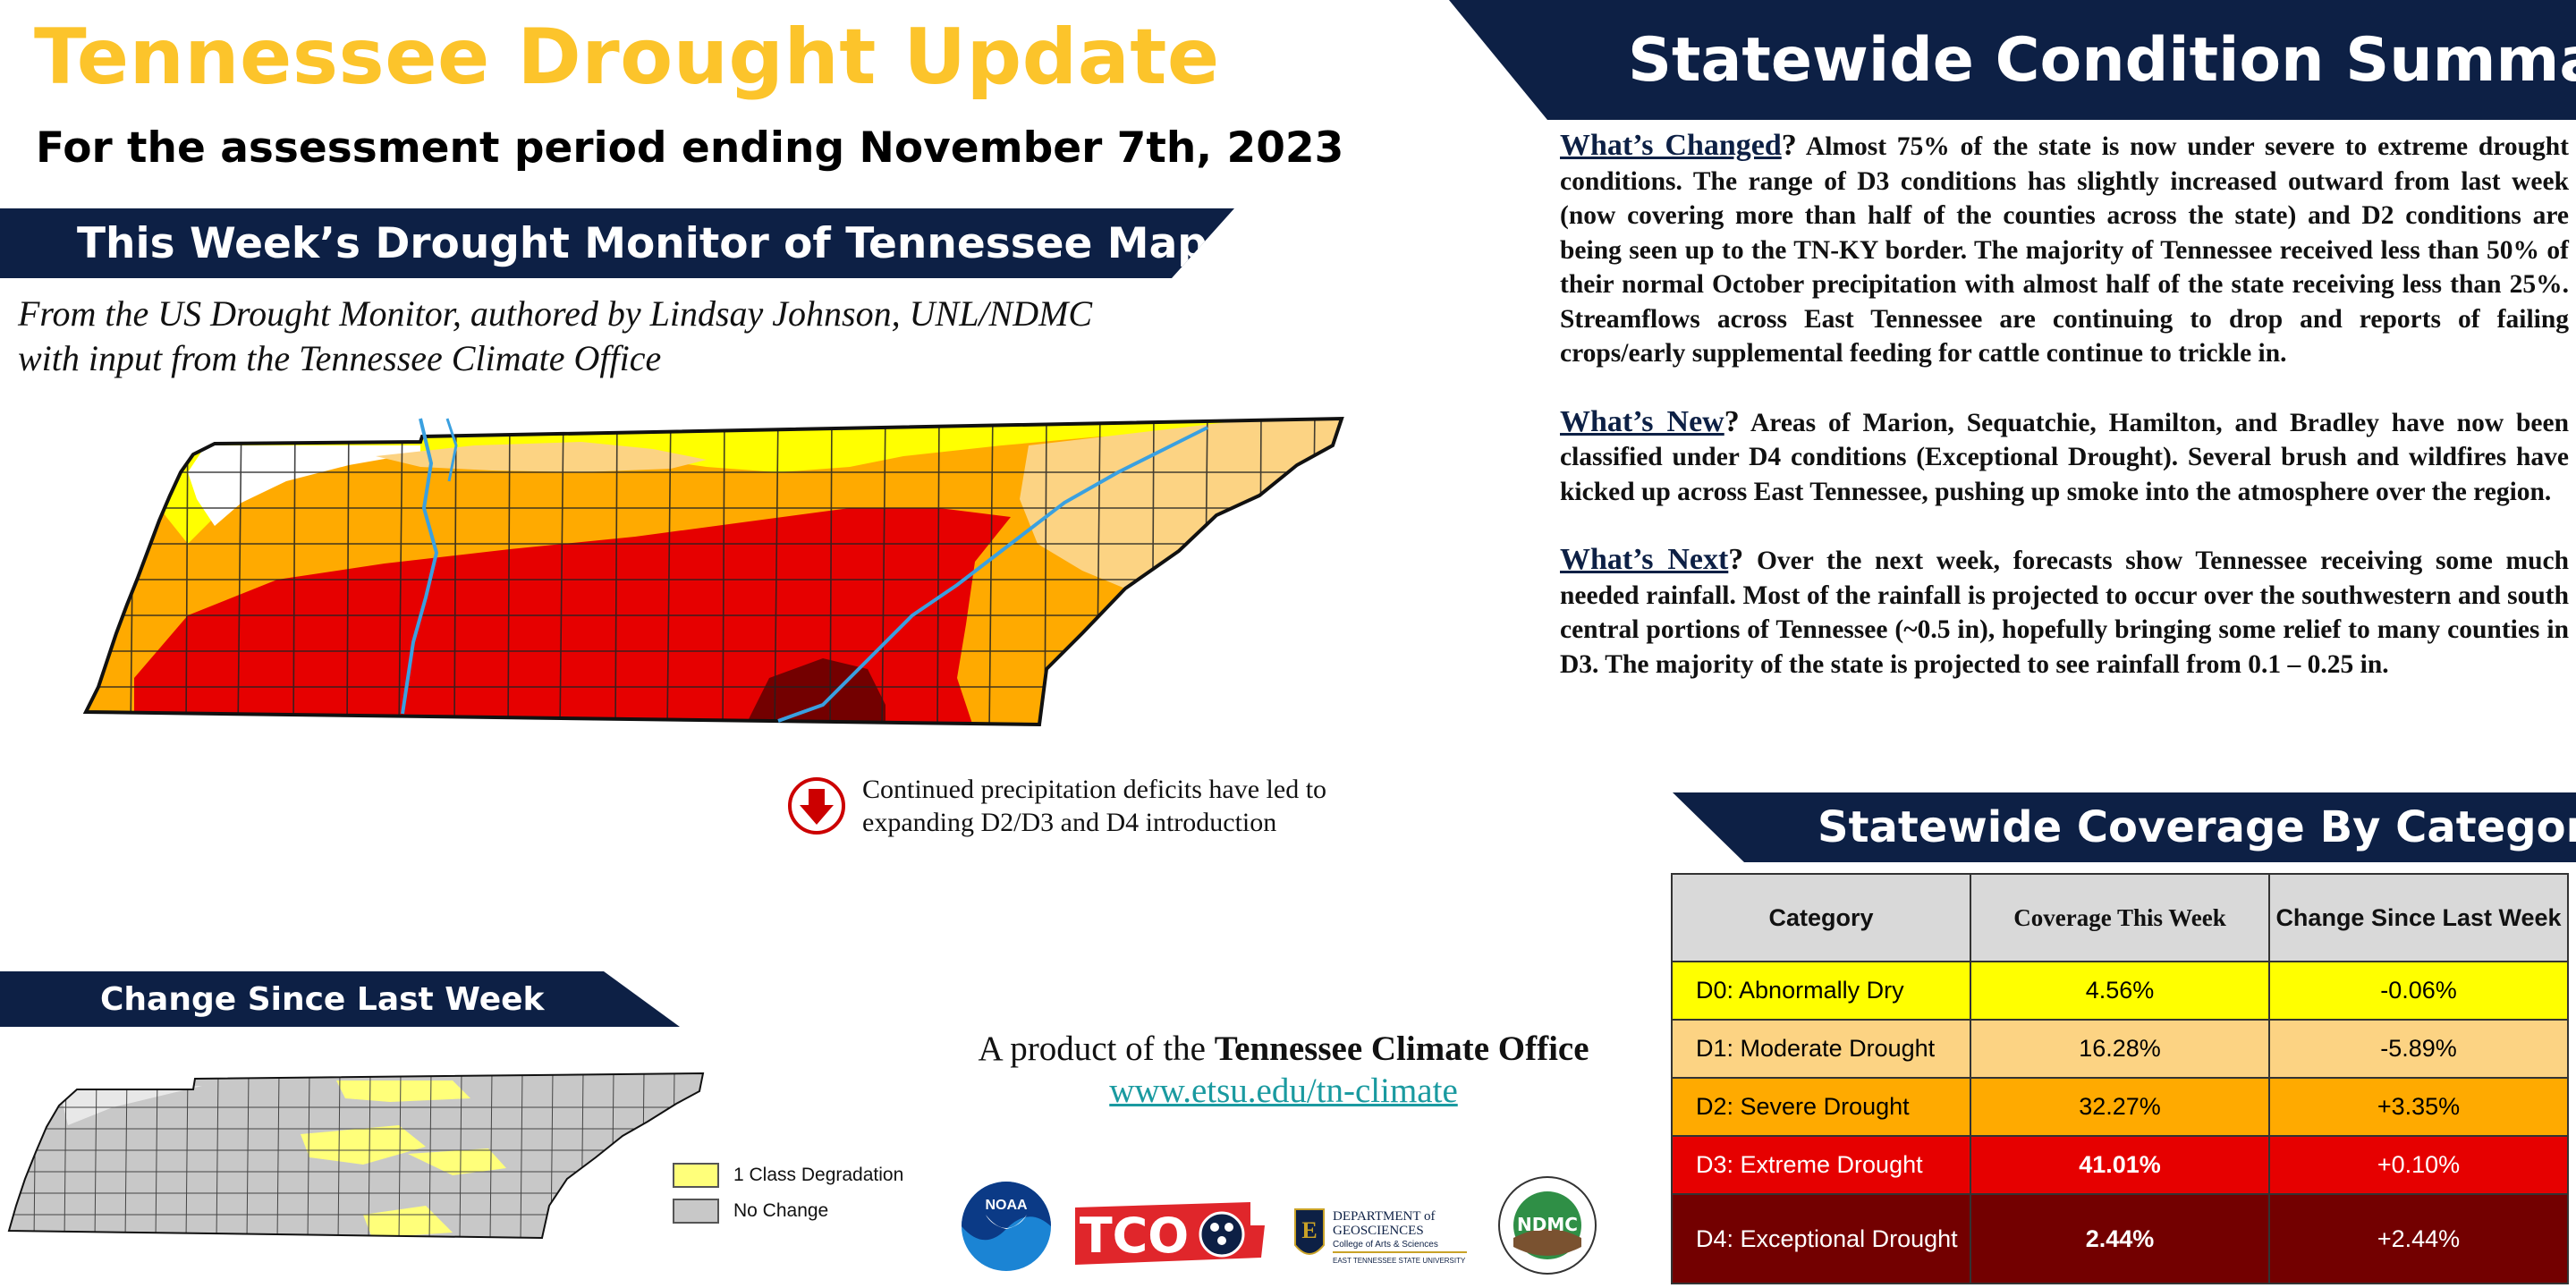  Describe the element at coordinates (2102, 60) in the screenshot. I see `summary-title: Statewide Condition Summary` at that location.